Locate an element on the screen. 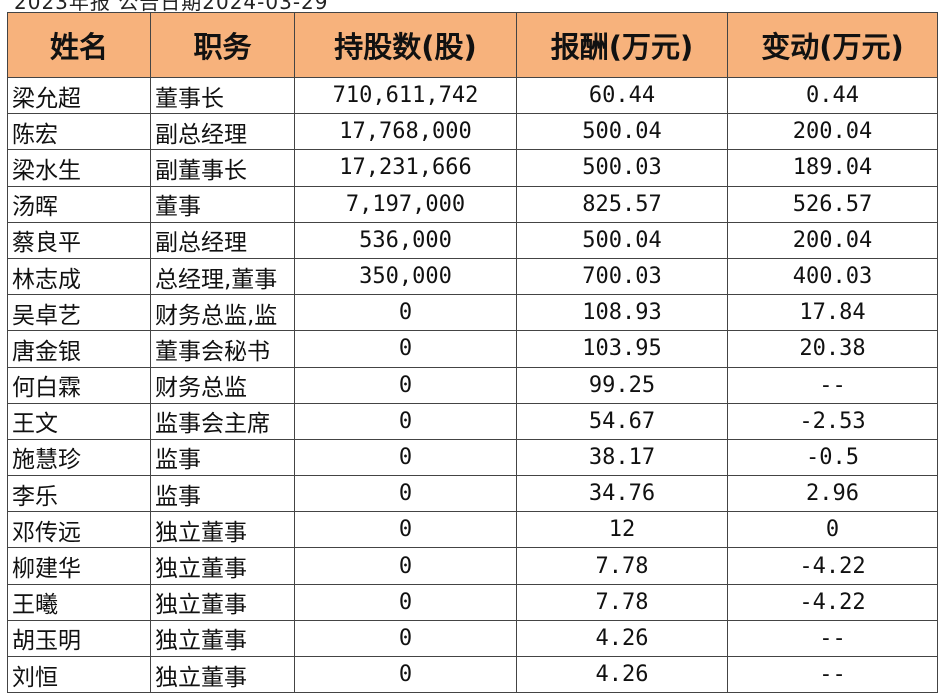 The image size is (946, 698). table-row: 梁允超 董事长 710,611,742 60.44 0.44 is located at coordinates (472, 95).